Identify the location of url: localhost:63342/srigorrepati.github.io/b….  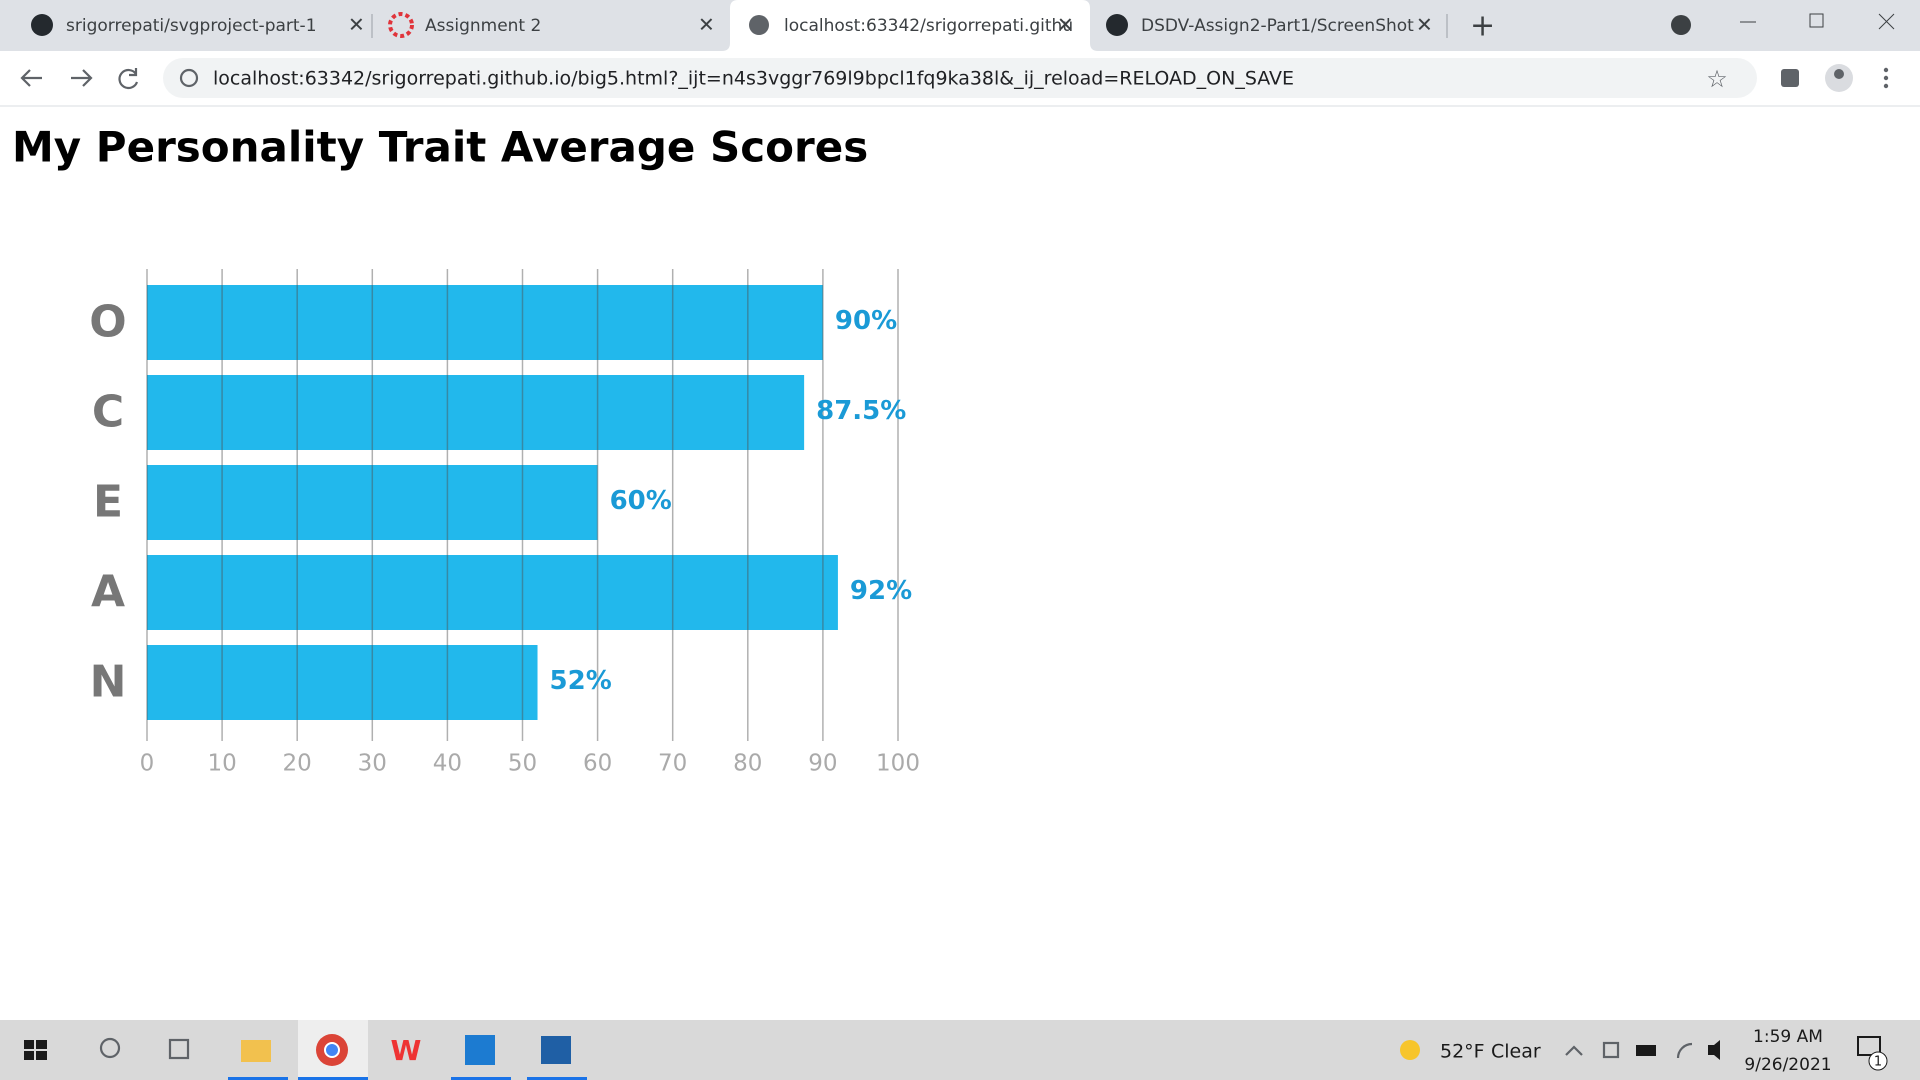
(753, 79).